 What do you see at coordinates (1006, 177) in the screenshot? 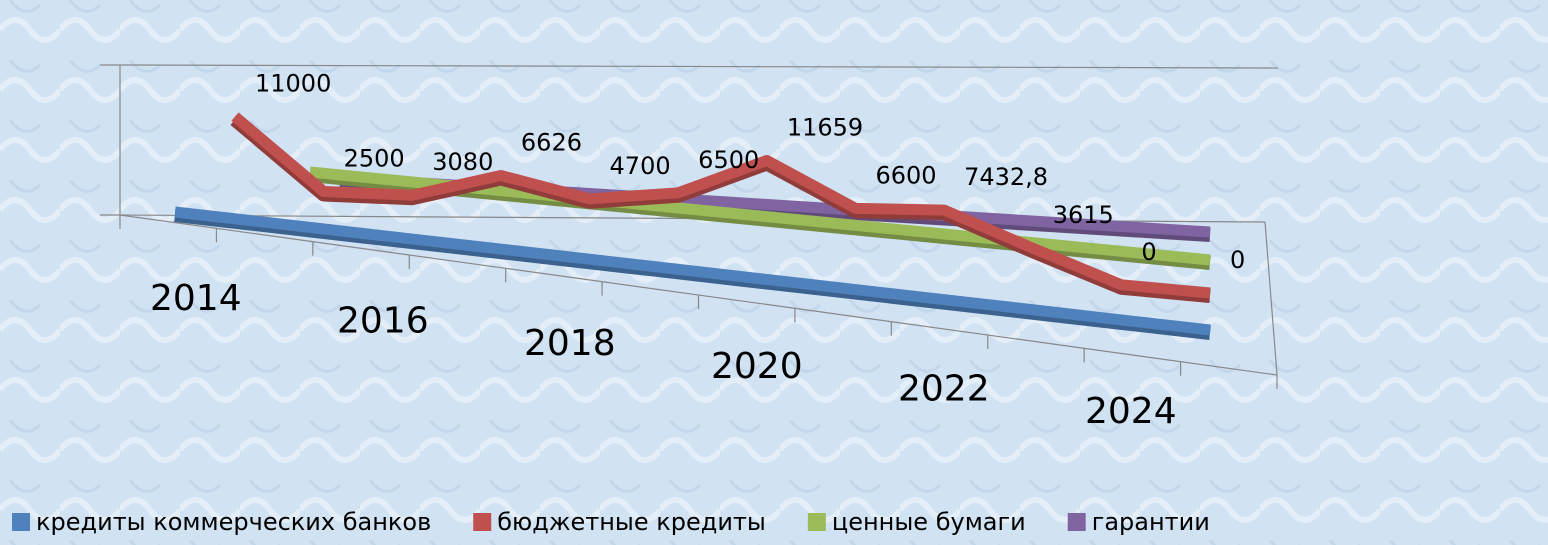
I see `data-label: 7432,8` at bounding box center [1006, 177].